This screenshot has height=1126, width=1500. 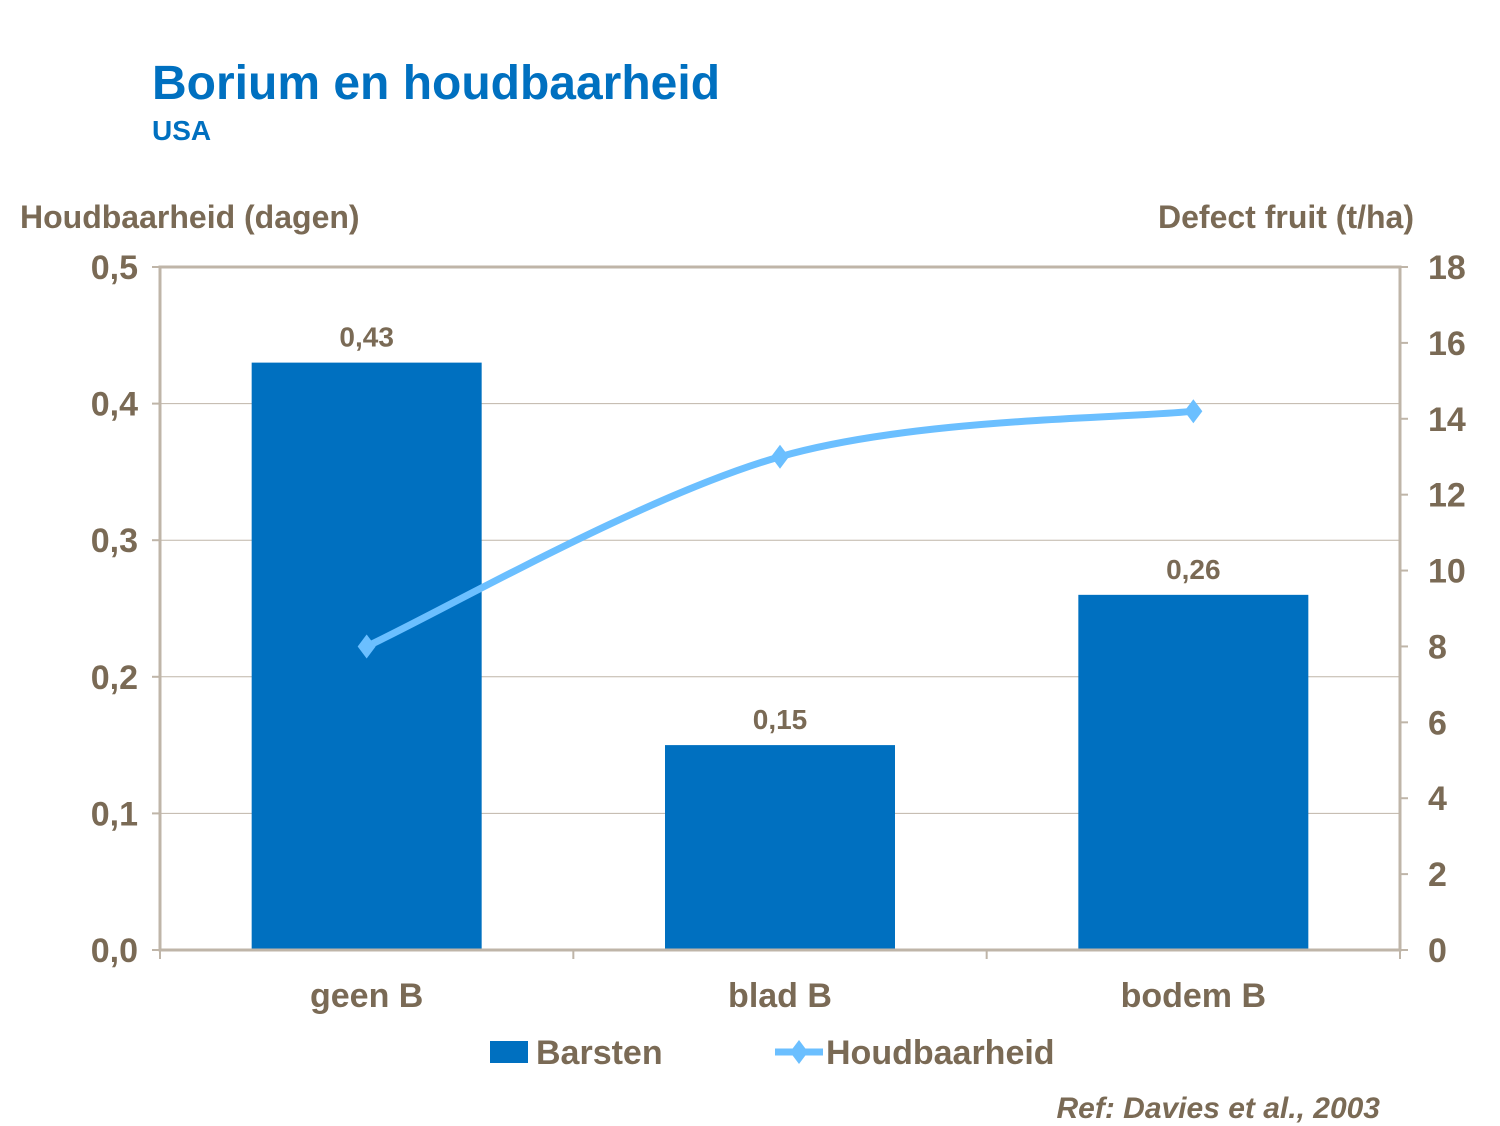 I want to click on right-tick-label: 14, so click(x=1447, y=420).